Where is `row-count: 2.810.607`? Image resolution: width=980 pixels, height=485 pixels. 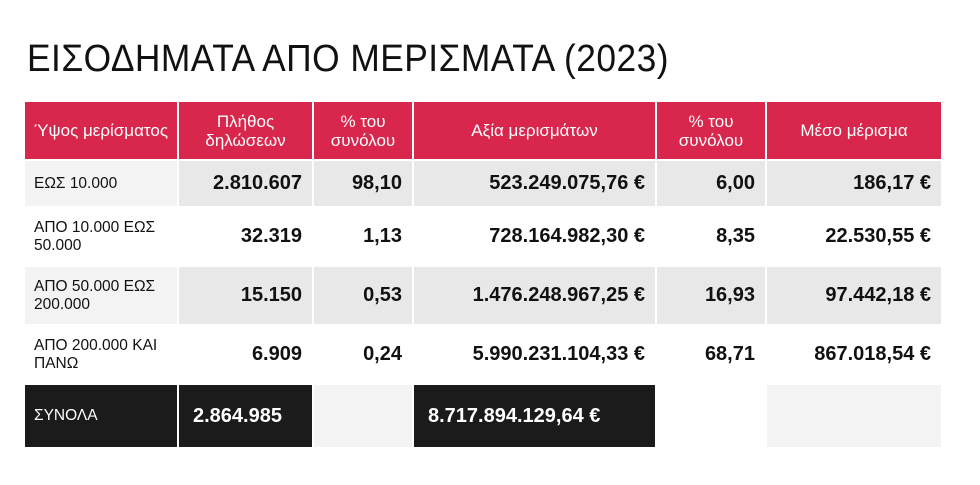
row-count: 2.810.607 is located at coordinates (244, 182).